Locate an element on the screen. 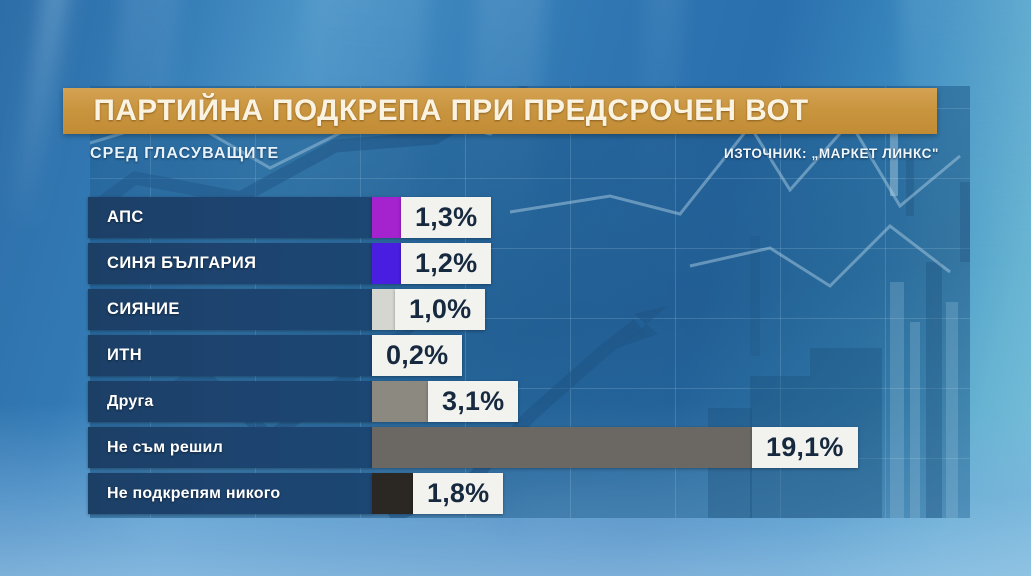 This screenshot has width=1031, height=576. row-value-box: 3,1% is located at coordinates (473, 401).